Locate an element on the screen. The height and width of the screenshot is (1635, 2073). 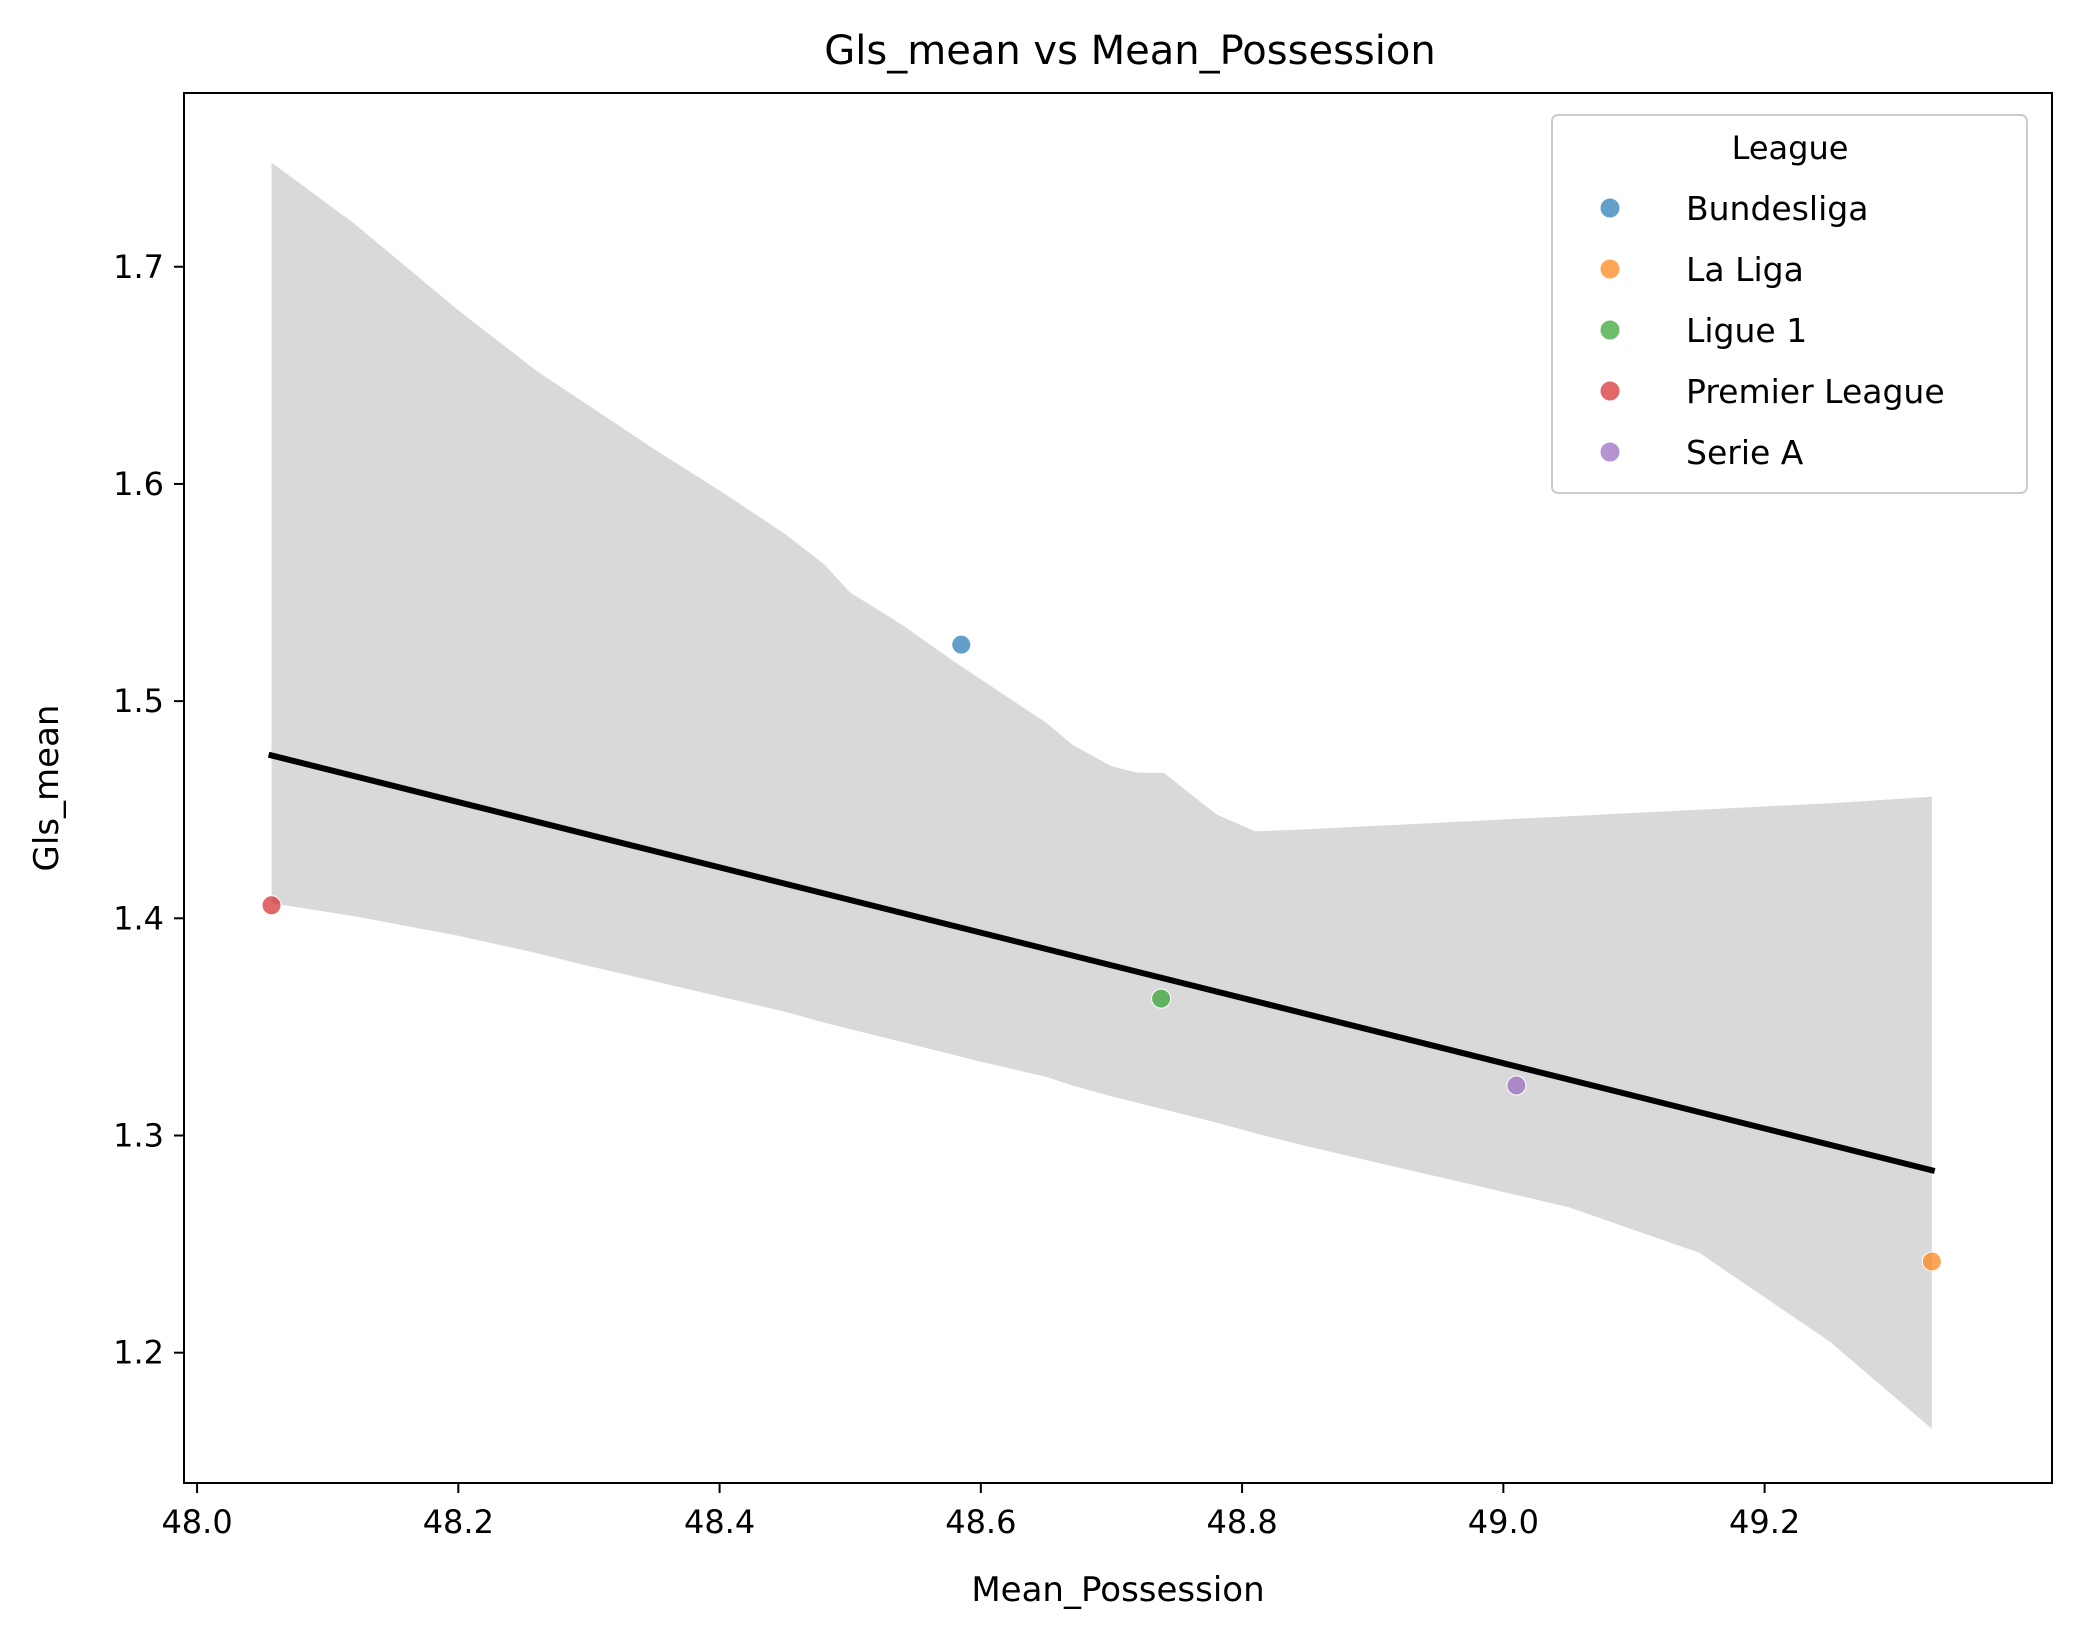
legend-frame is located at coordinates (1789, 304).